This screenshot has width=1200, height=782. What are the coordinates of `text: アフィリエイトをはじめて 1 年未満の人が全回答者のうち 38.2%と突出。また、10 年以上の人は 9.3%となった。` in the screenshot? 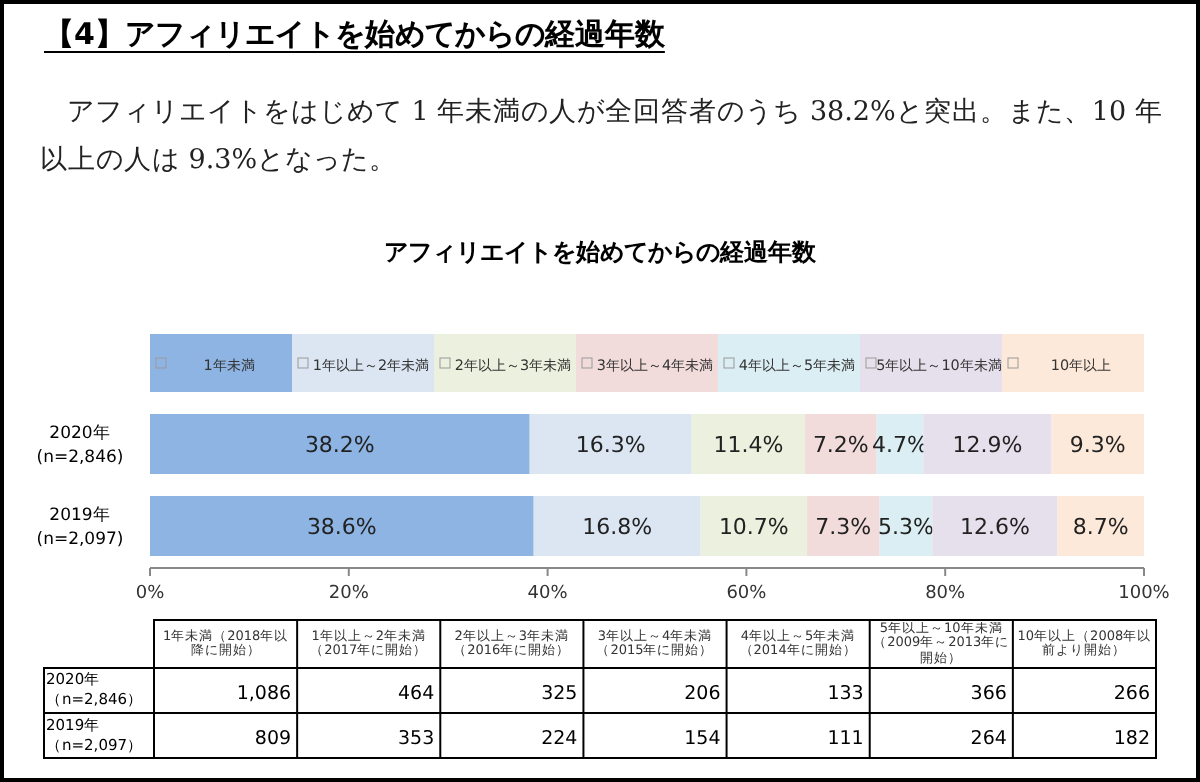 It's located at (602, 137).